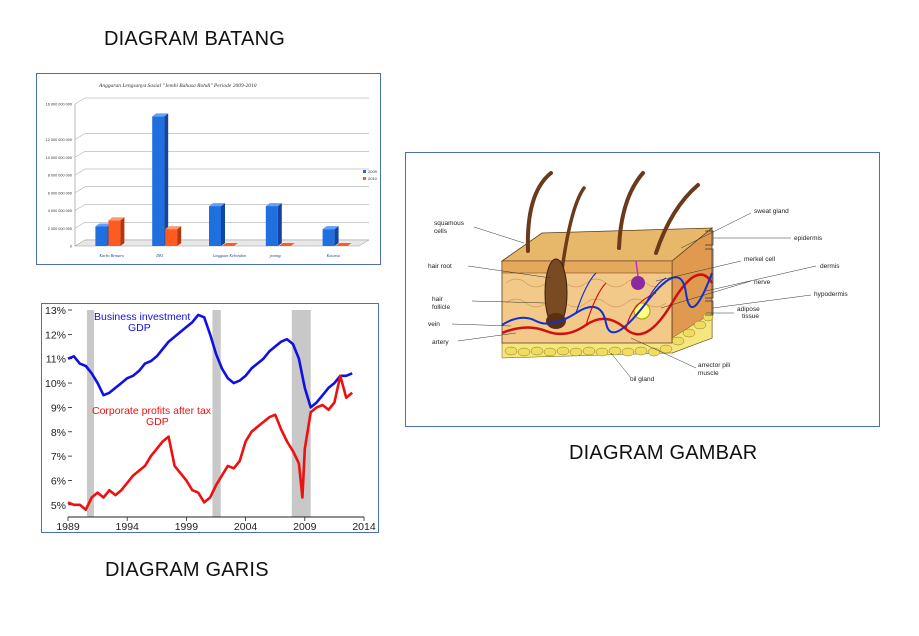  Describe the element at coordinates (59, 105) in the screenshot. I see `bar-y-tick-label: 16 000 000 000` at that location.